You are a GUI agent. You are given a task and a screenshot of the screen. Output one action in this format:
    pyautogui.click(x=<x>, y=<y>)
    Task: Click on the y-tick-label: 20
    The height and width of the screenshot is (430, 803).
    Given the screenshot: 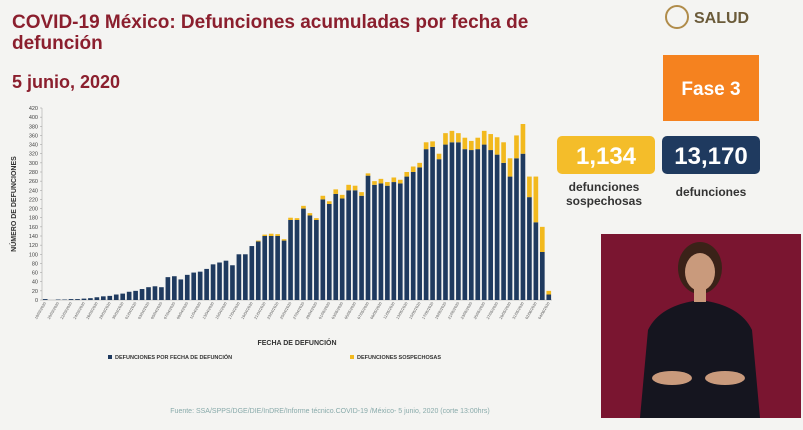 What is the action you would take?
    pyautogui.click(x=35, y=292)
    